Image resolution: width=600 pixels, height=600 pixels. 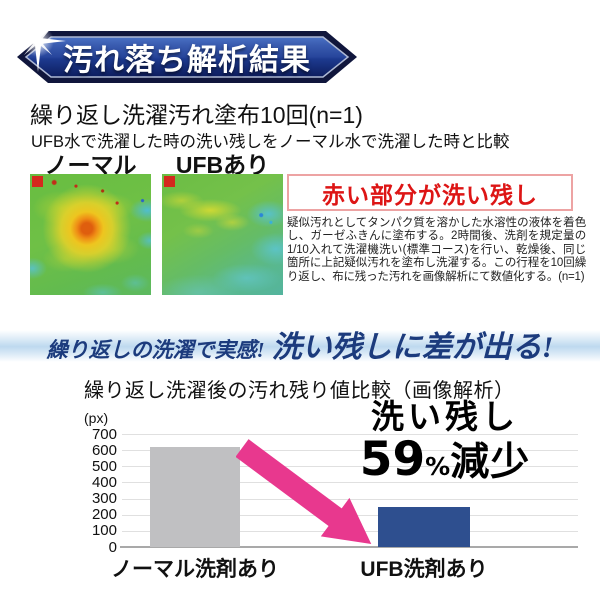 What do you see at coordinates (349, 546) in the screenshot?
I see `x-axis-line` at bounding box center [349, 546].